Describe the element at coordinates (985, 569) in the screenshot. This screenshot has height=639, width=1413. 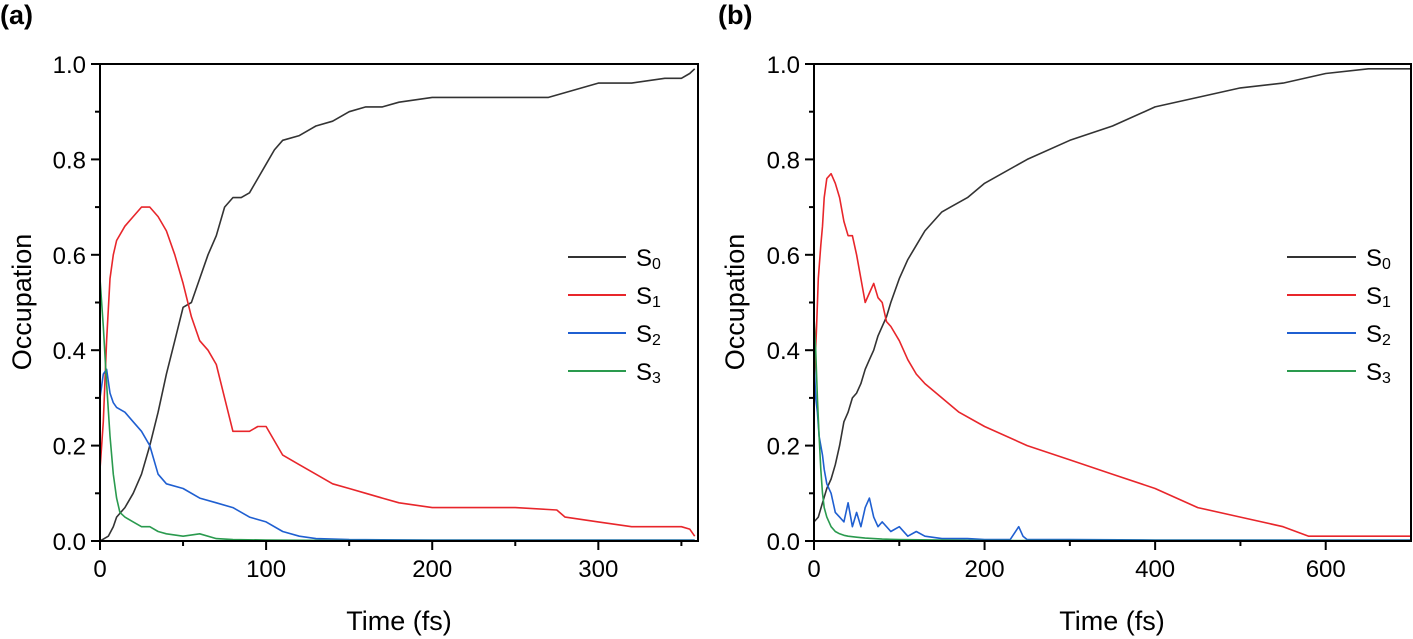
I see `x-tick-label-b: 200` at that location.